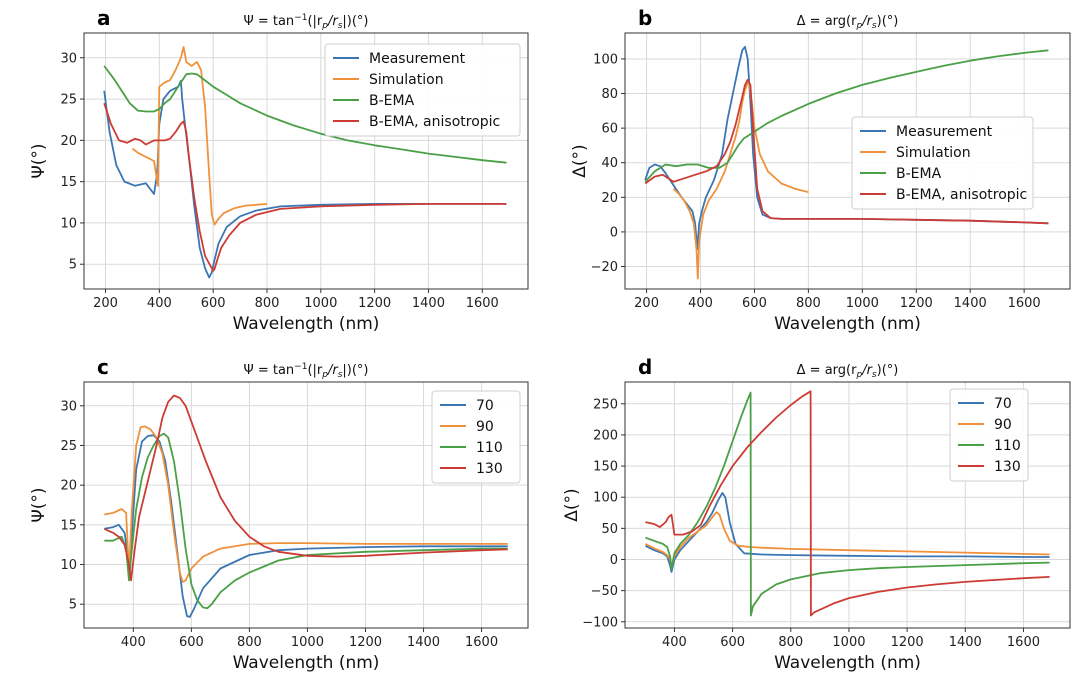  I want to click on panel-letter: c, so click(103, 367).